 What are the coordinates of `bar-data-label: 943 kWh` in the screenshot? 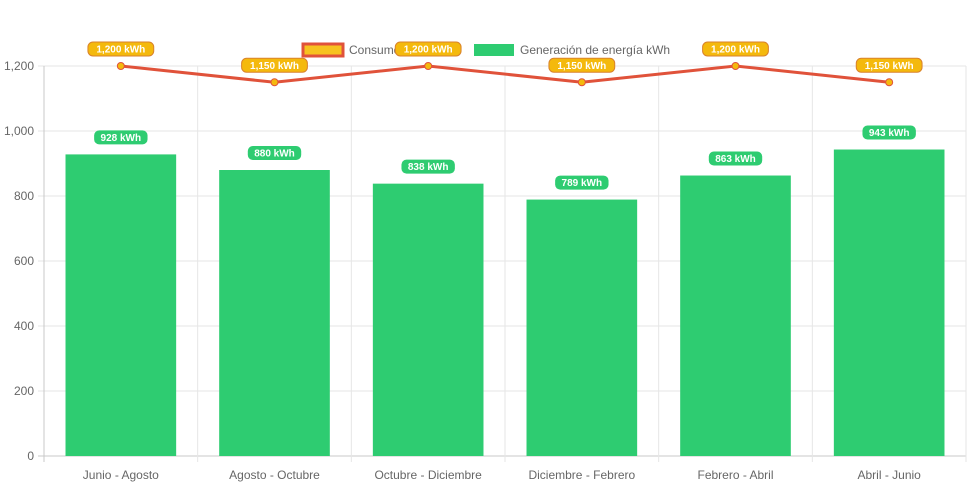 It's located at (889, 133).